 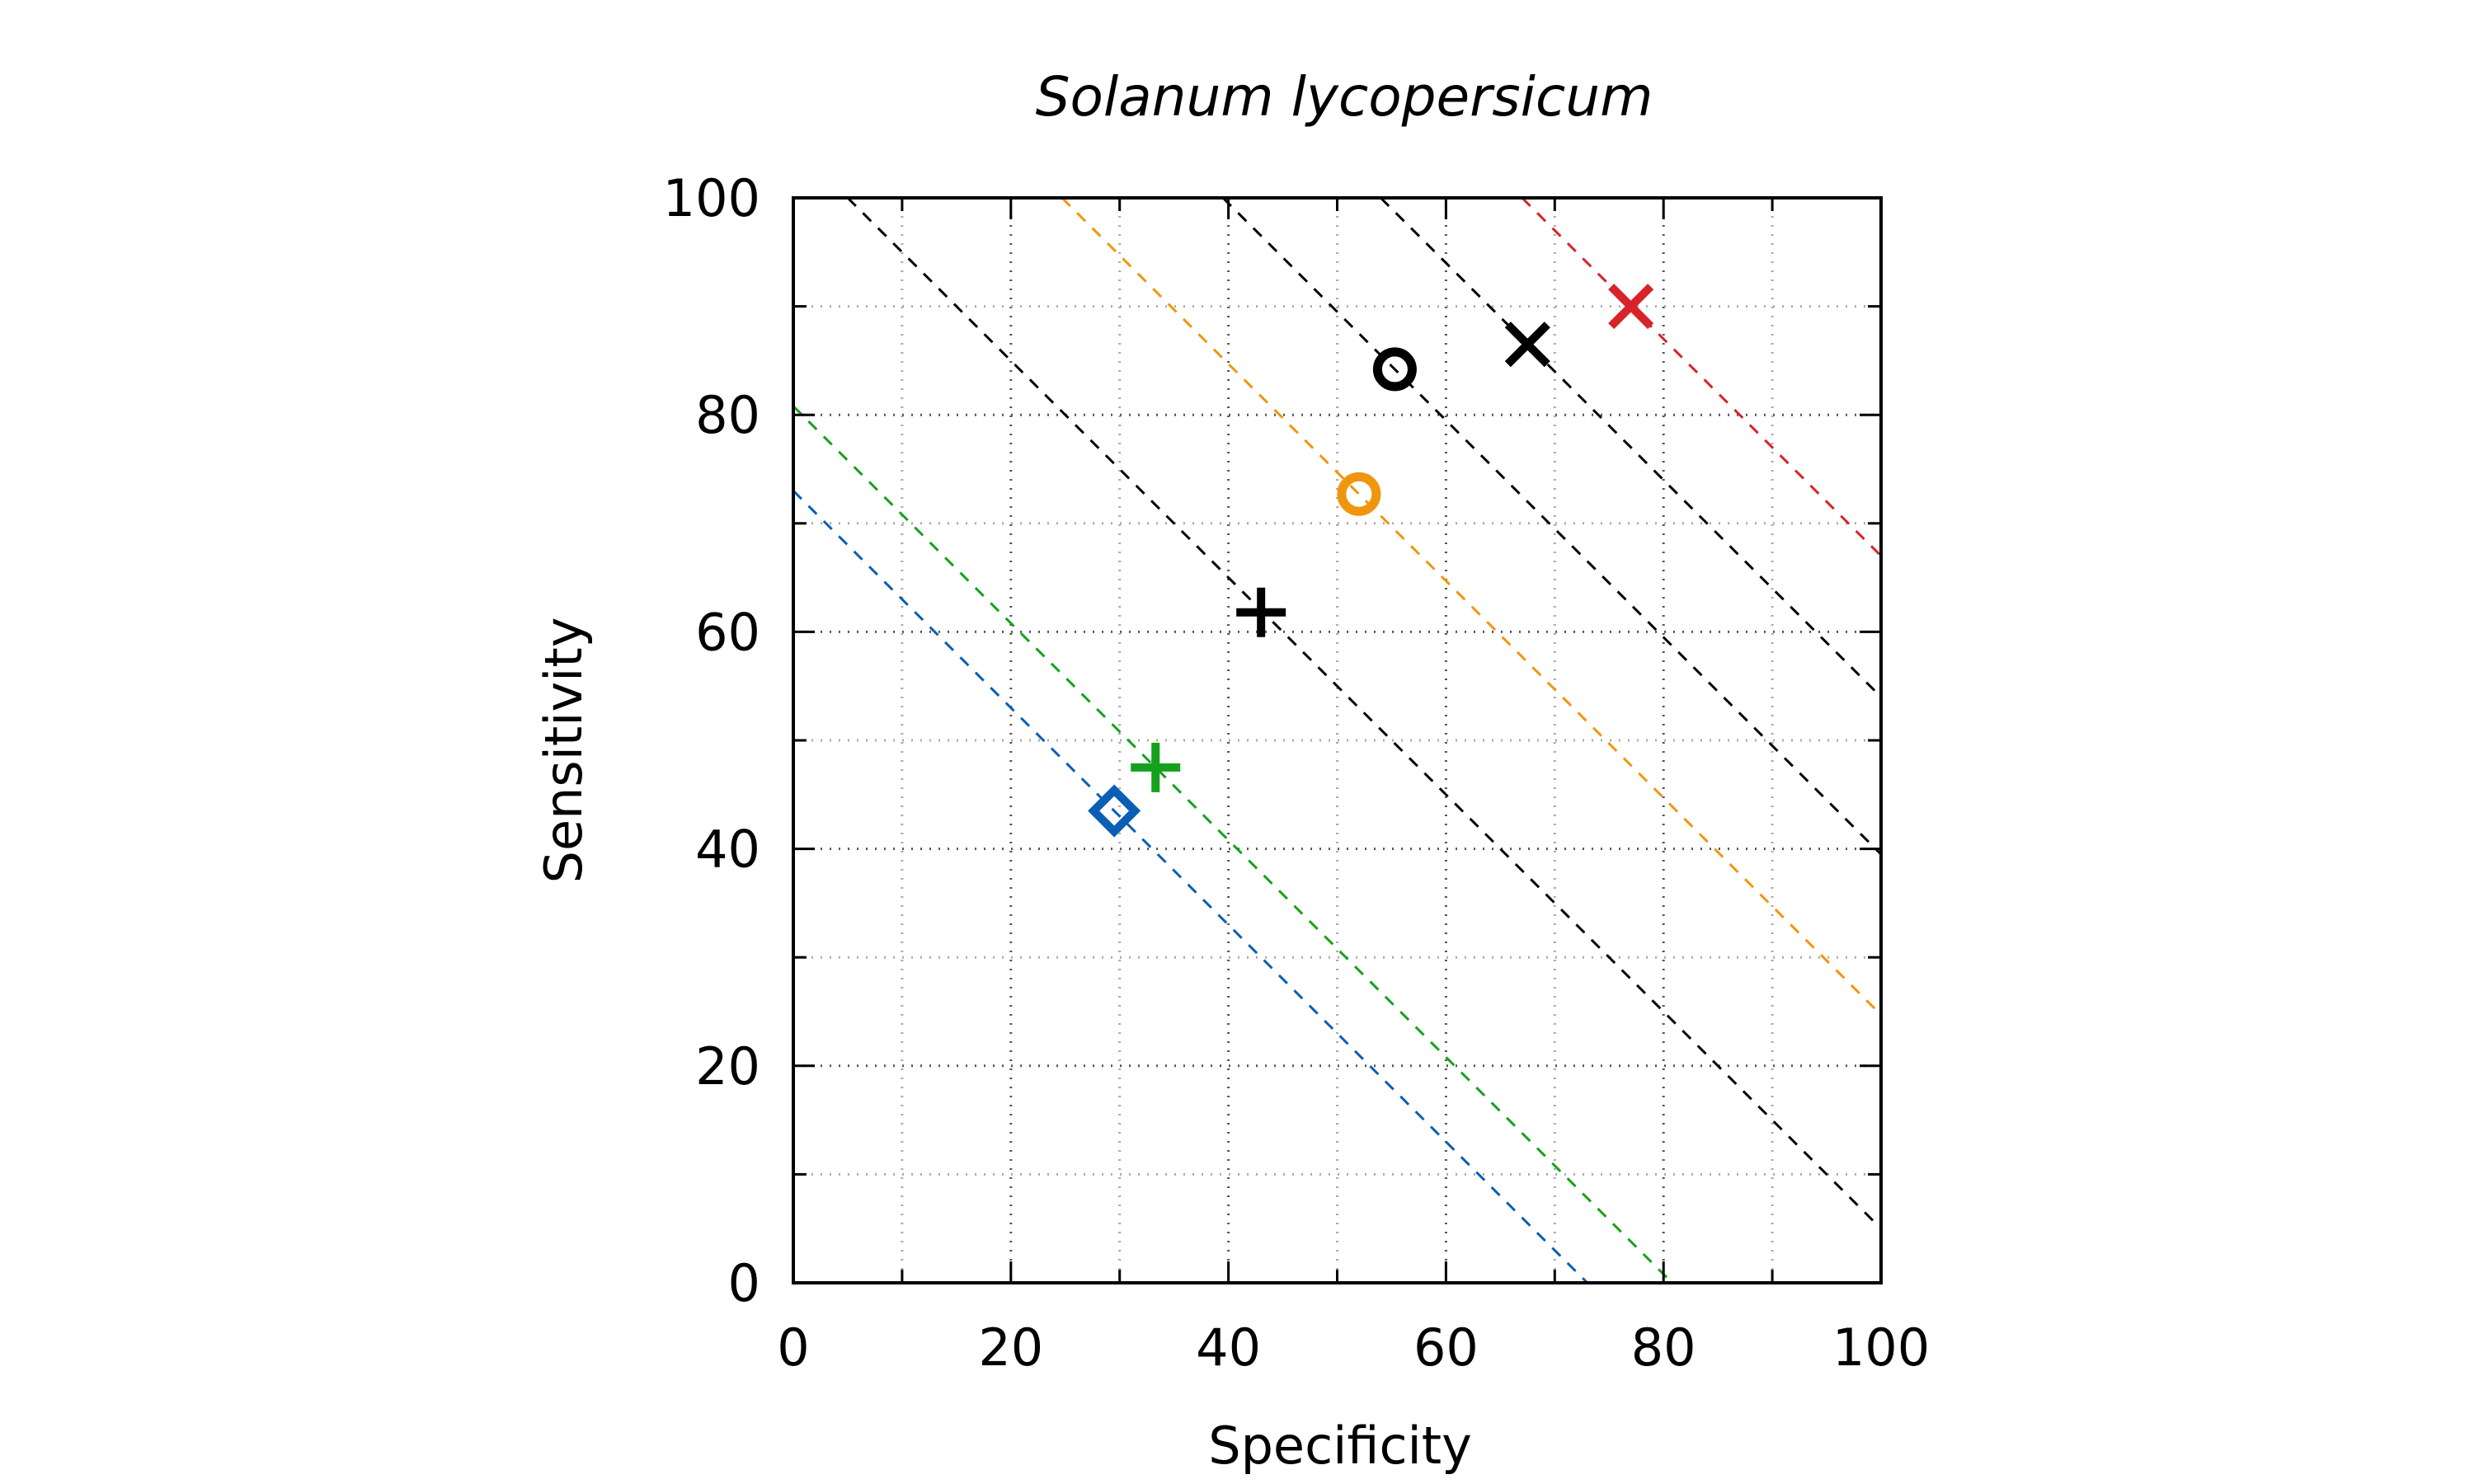 What do you see at coordinates (564, 751) in the screenshot?
I see `y-axis-label: Sensitivity` at bounding box center [564, 751].